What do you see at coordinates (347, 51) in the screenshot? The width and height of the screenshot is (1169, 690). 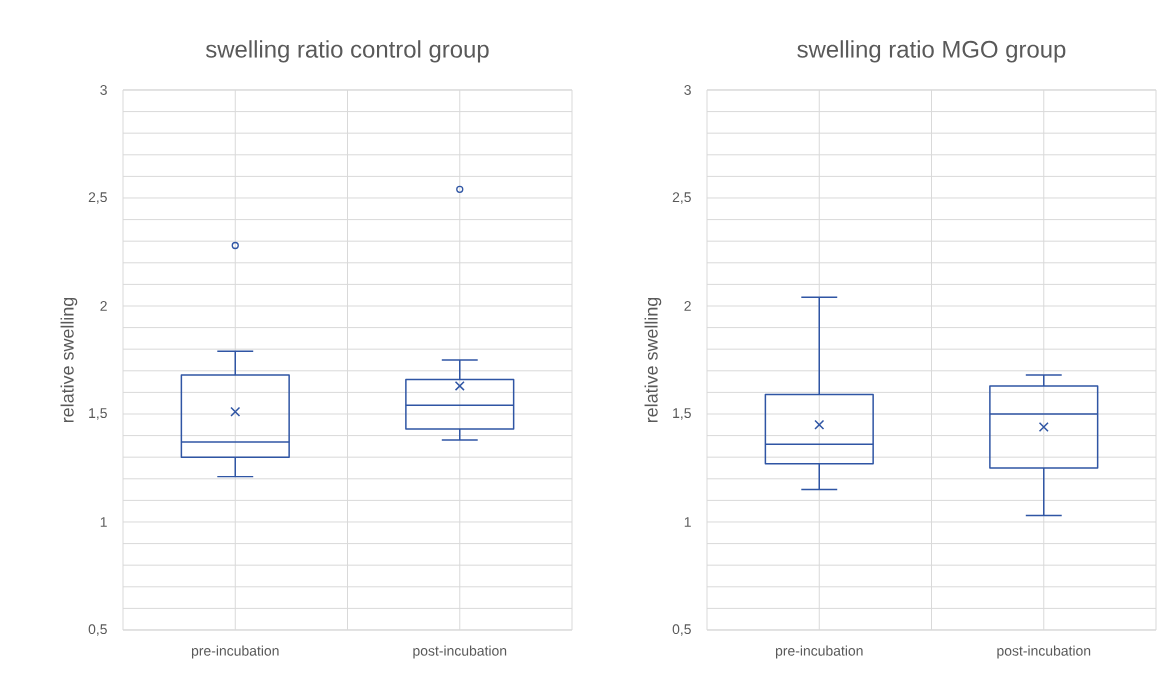 I see `chart-title: swelling ratio control group` at bounding box center [347, 51].